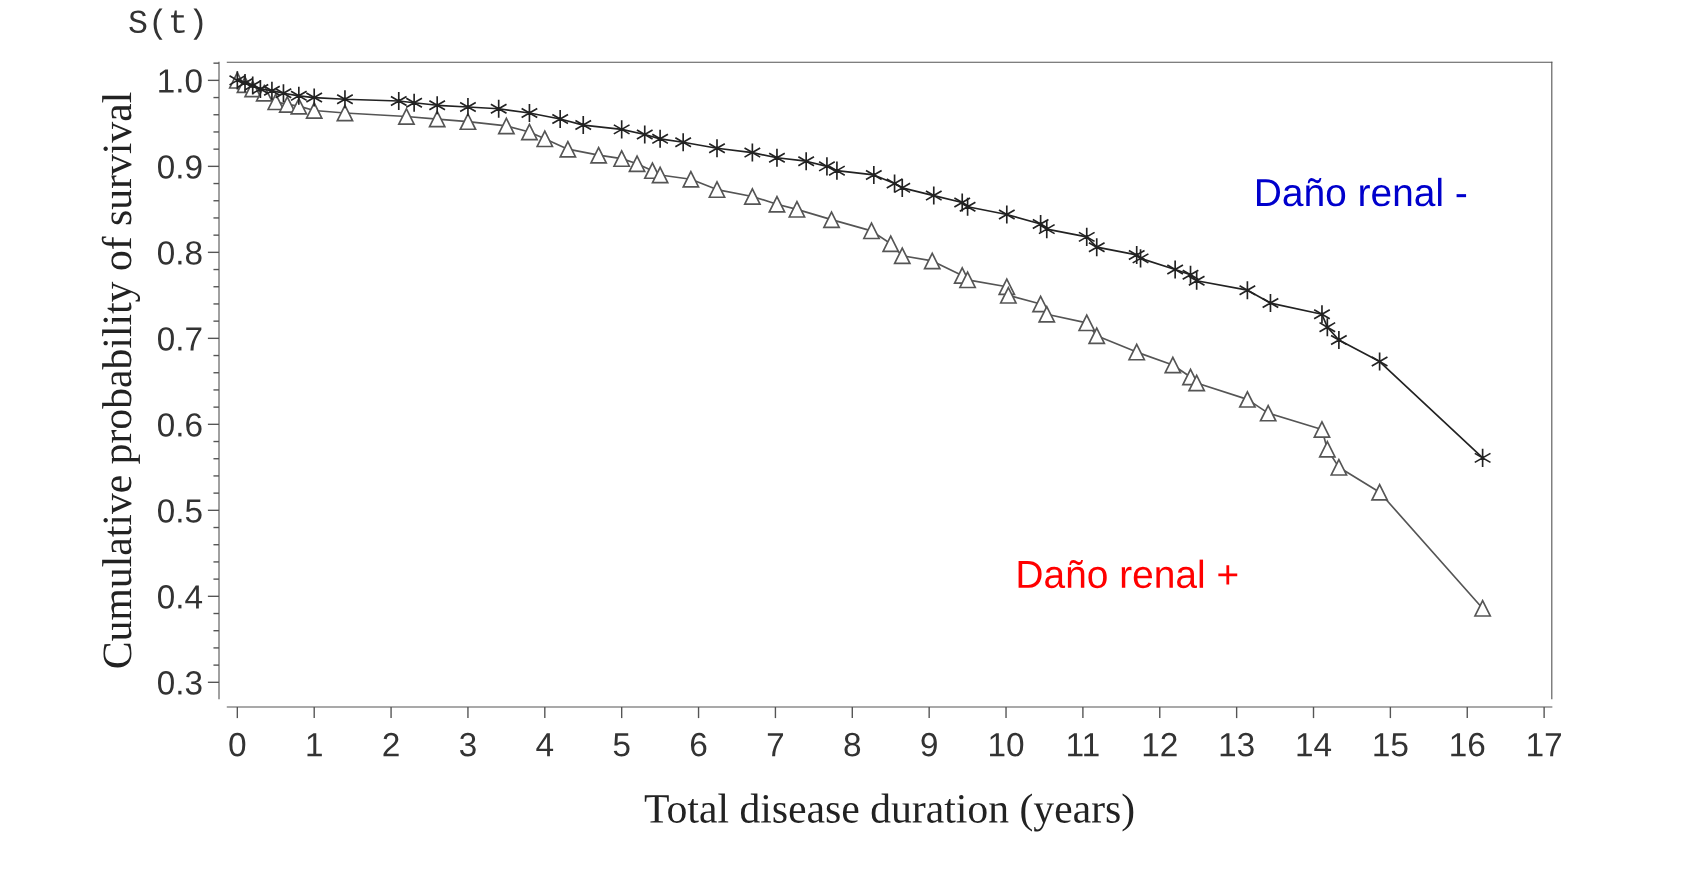 The image size is (1684, 890). I want to click on y-tick-label: 0.3, so click(180, 683).